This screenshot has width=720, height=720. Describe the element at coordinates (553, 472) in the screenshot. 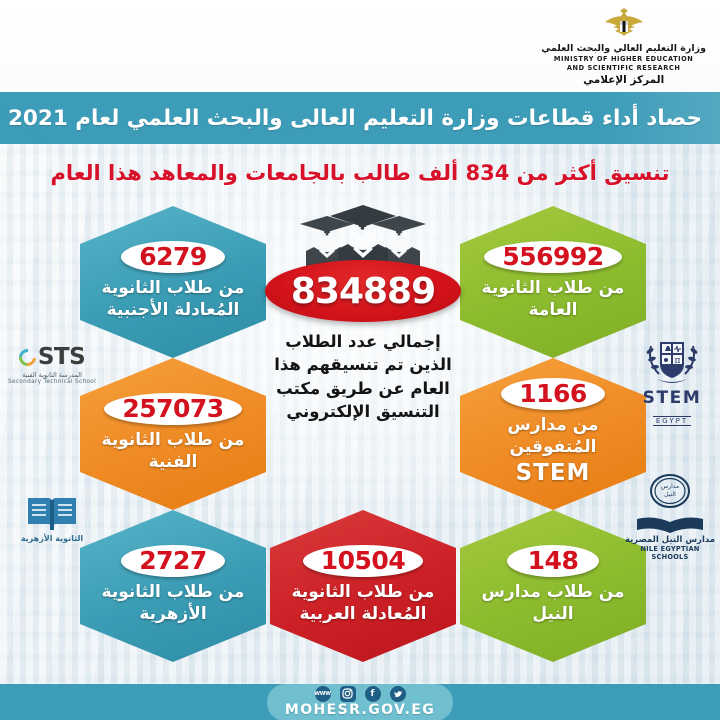

I see `hex-label-stem: STEM` at that location.